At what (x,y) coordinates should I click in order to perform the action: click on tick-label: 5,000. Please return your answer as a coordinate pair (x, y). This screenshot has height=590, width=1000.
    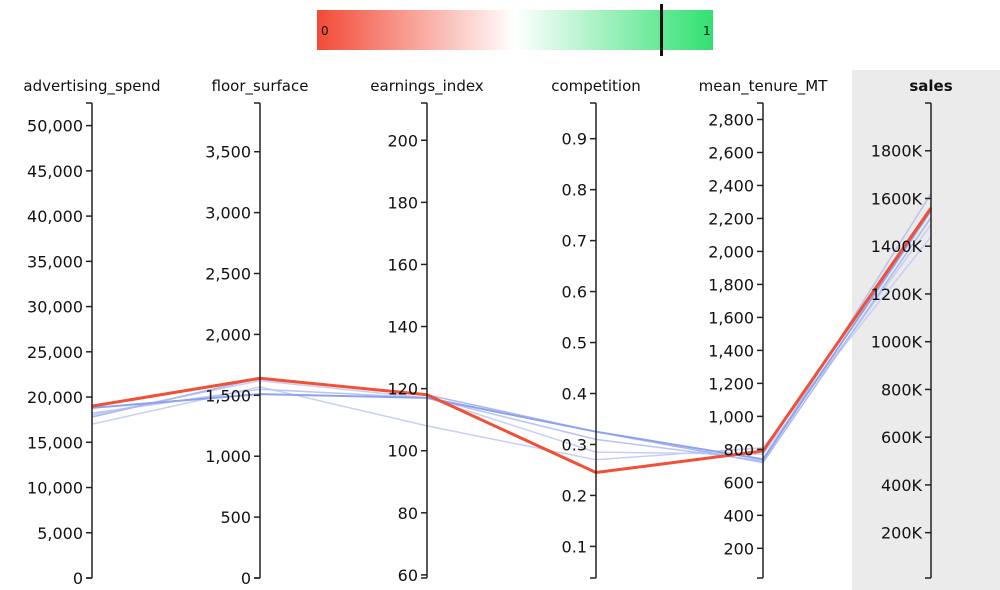
    Looking at the image, I should click on (60, 533).